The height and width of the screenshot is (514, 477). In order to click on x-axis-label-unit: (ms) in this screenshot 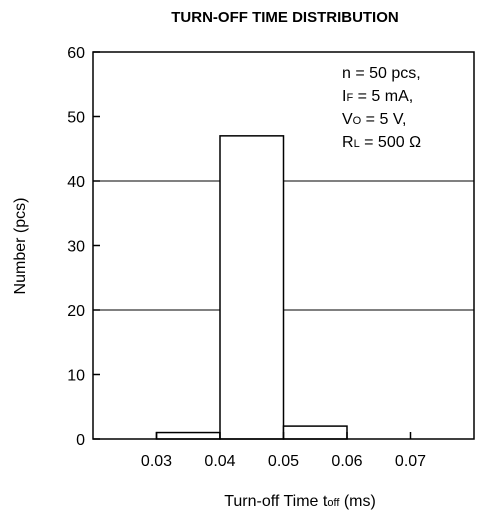, I will do `click(357, 501)`.